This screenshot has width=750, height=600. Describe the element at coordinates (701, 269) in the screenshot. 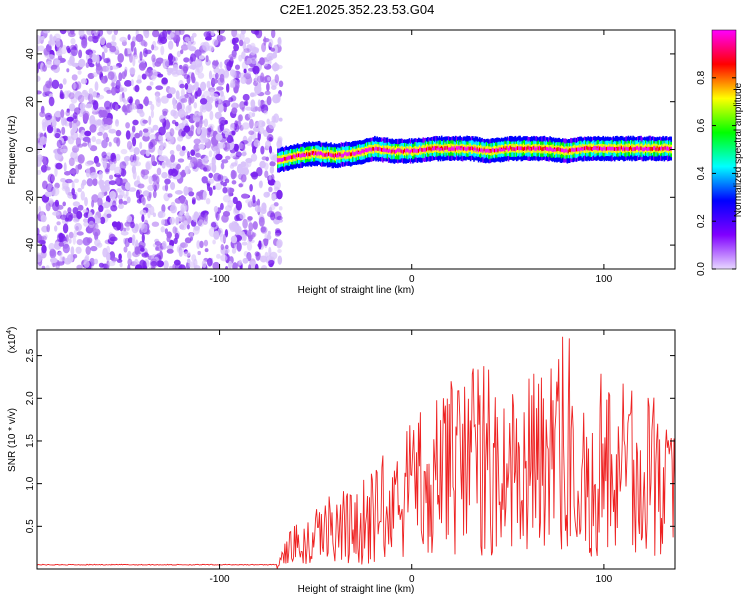

I see `colorbar-tick-label: 0.0` at that location.